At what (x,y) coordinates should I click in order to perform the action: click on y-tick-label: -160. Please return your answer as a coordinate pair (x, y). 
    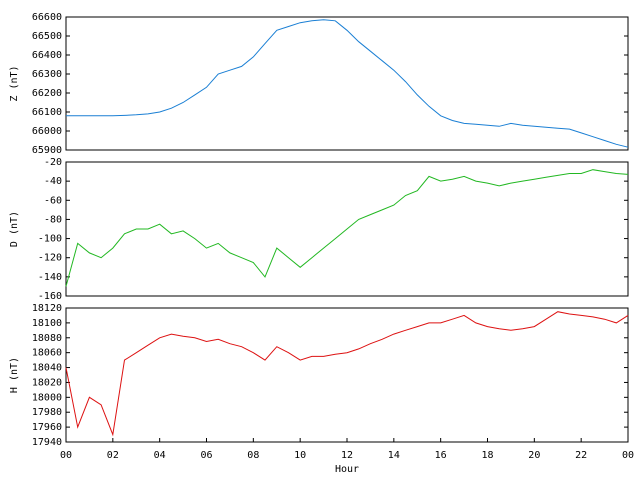
    Looking at the image, I should click on (50, 296).